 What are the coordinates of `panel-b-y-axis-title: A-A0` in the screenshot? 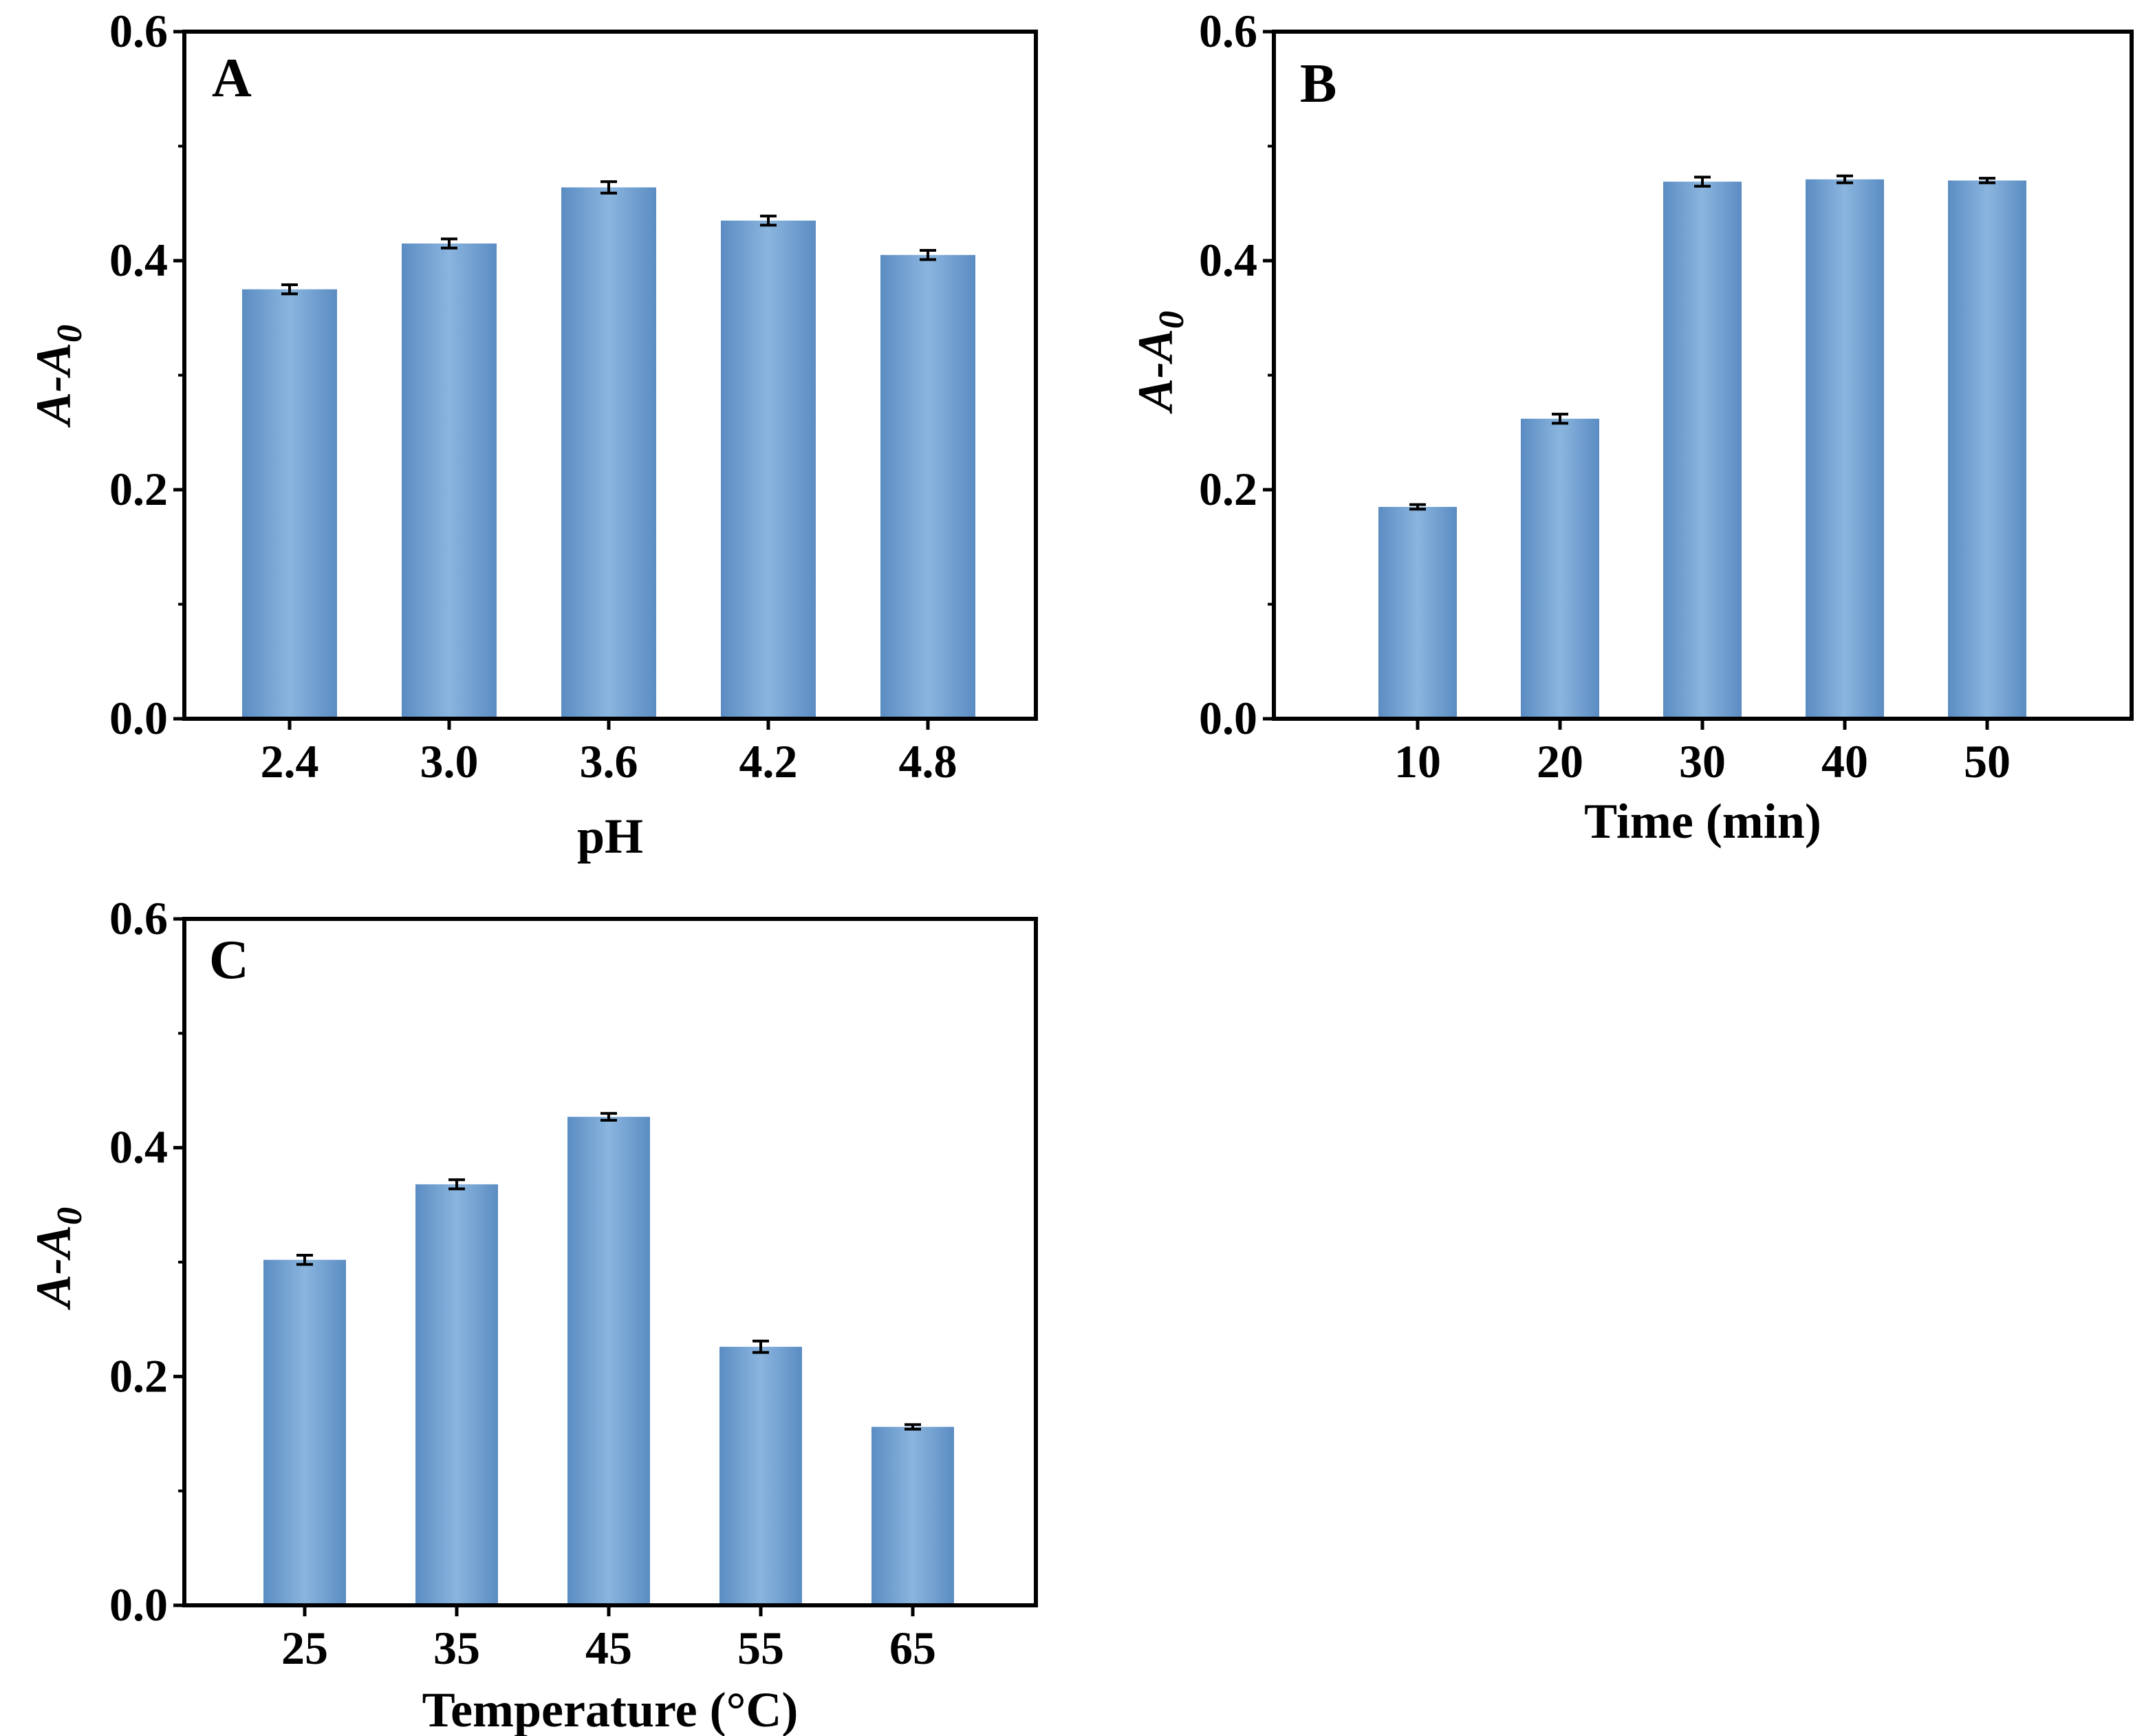 It's located at (1159, 362).